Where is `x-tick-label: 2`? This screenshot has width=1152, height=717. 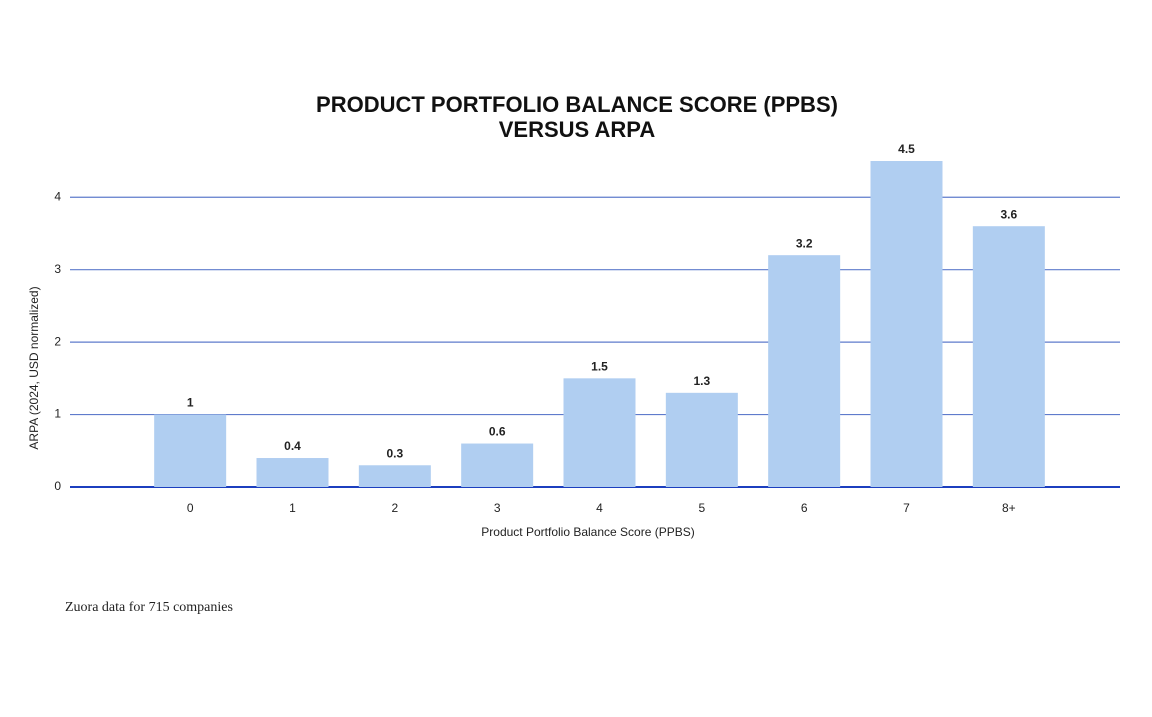
x-tick-label: 2 is located at coordinates (394, 508).